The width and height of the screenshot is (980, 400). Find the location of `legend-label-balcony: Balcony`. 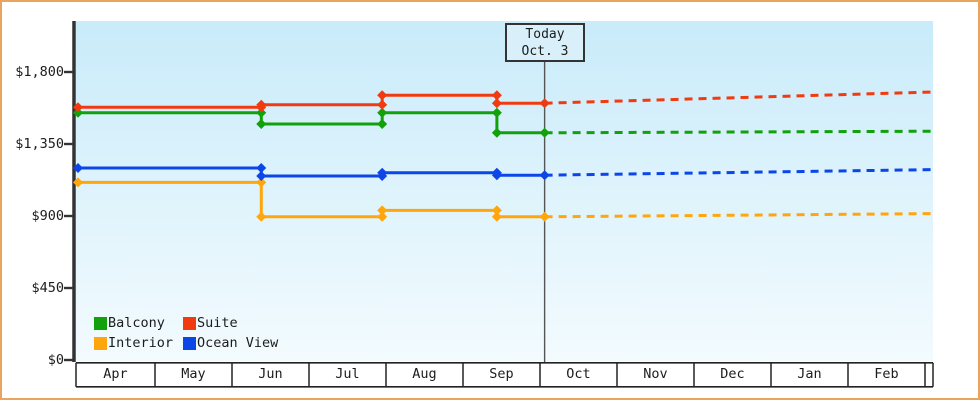

legend-label-balcony: Balcony is located at coordinates (136, 323).